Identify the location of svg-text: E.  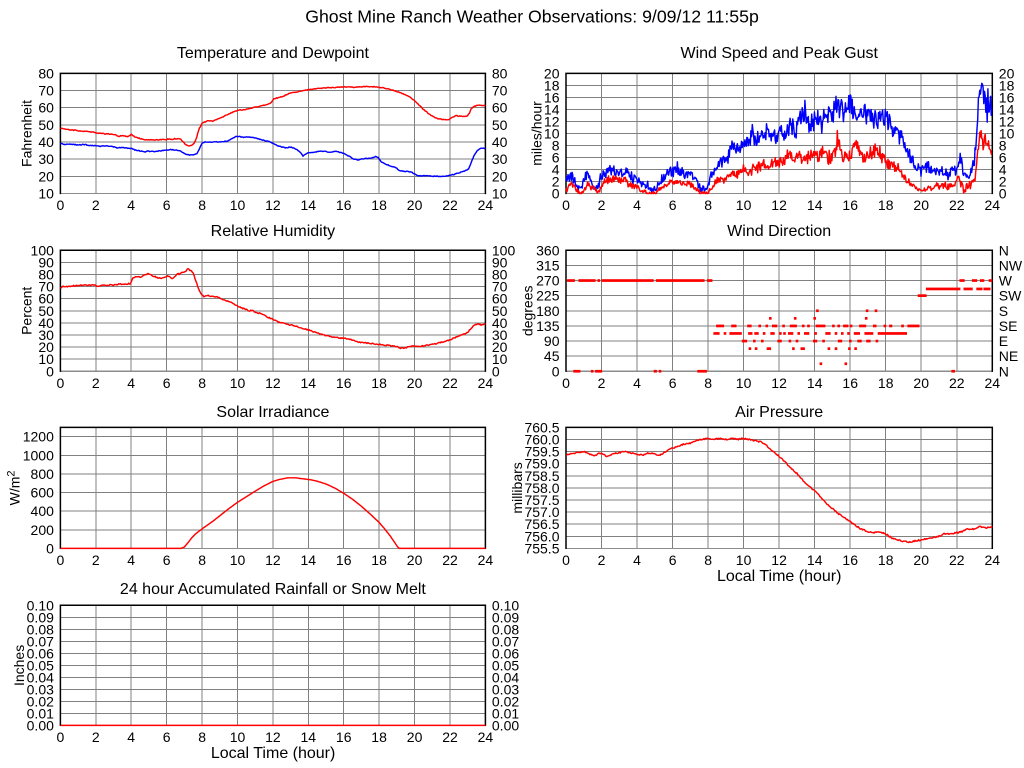
(1003, 341).